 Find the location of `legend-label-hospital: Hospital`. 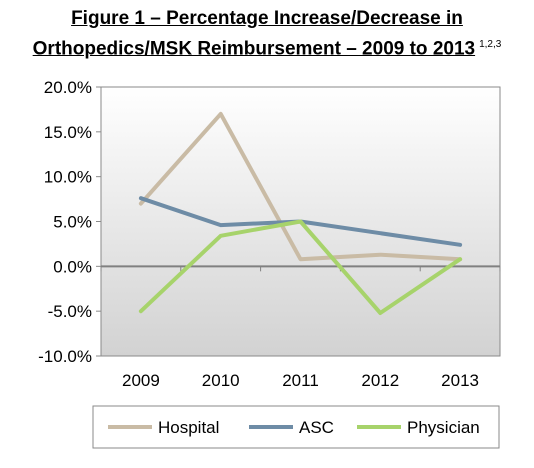

legend-label-hospital: Hospital is located at coordinates (188, 427).